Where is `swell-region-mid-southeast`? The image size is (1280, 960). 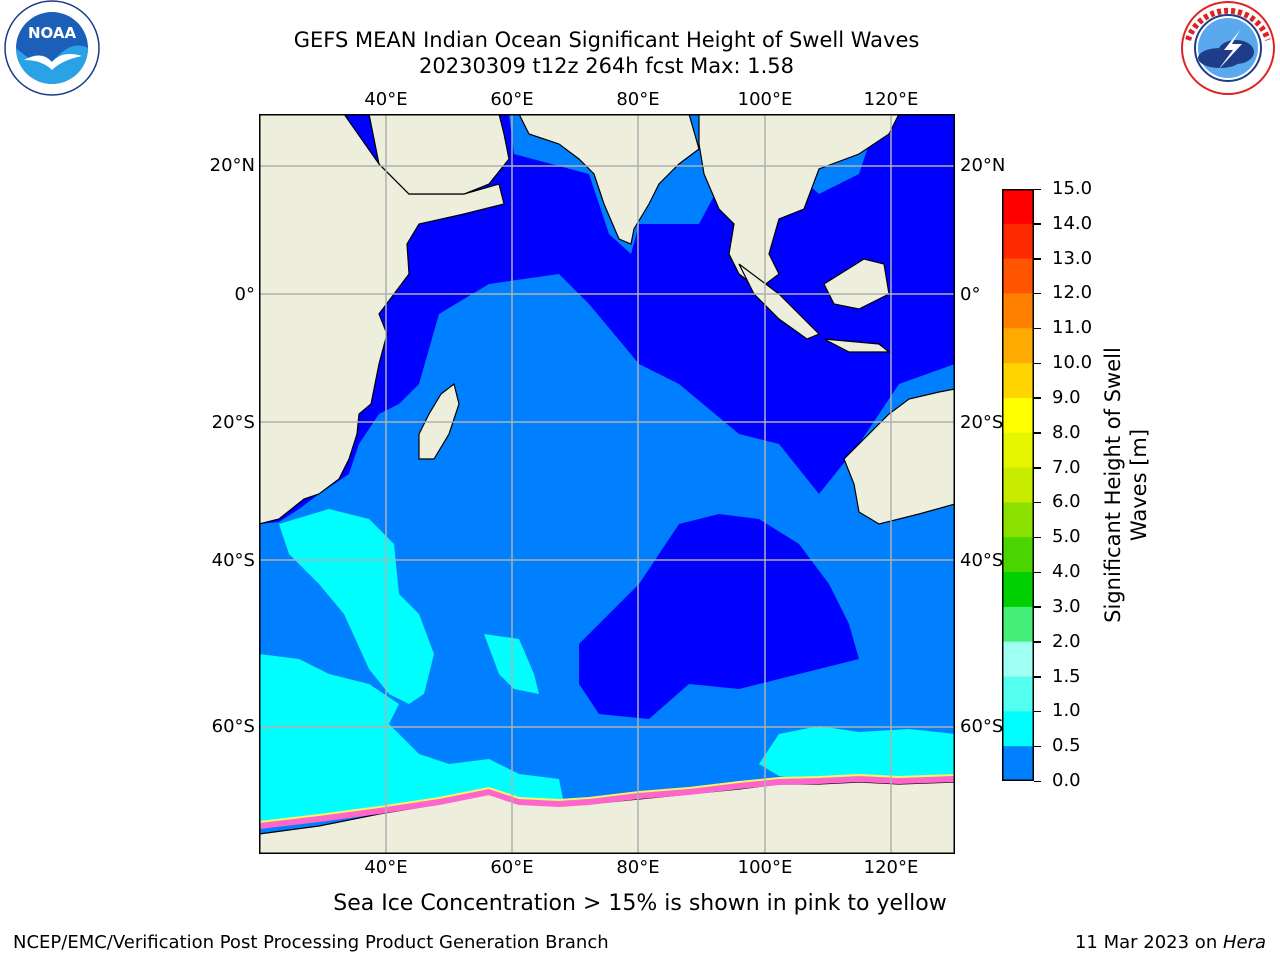 swell-region-mid-southeast is located at coordinates (857, 755).